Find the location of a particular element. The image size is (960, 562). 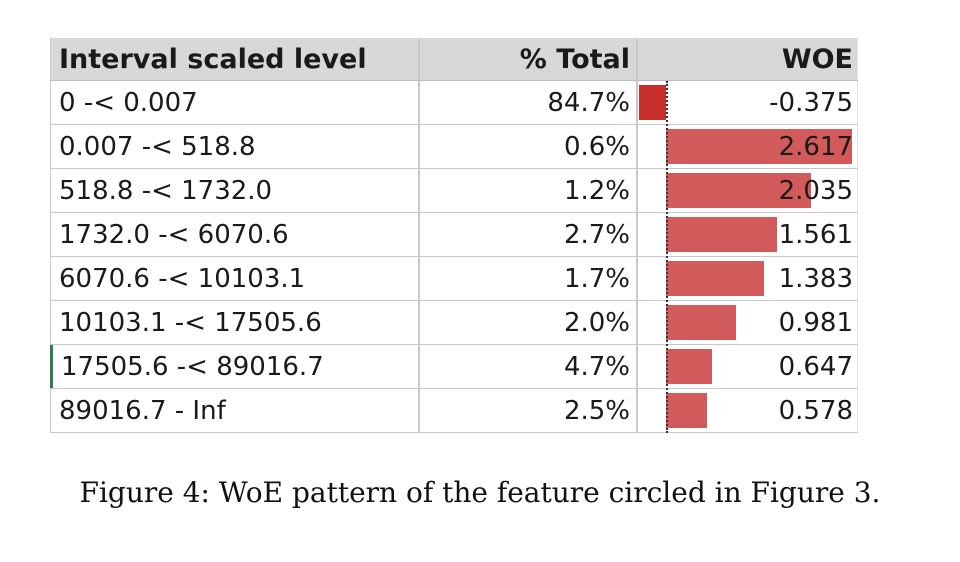

table-row: 6070.6 -< 10103.1 1.7% 1.383 is located at coordinates (454, 279).